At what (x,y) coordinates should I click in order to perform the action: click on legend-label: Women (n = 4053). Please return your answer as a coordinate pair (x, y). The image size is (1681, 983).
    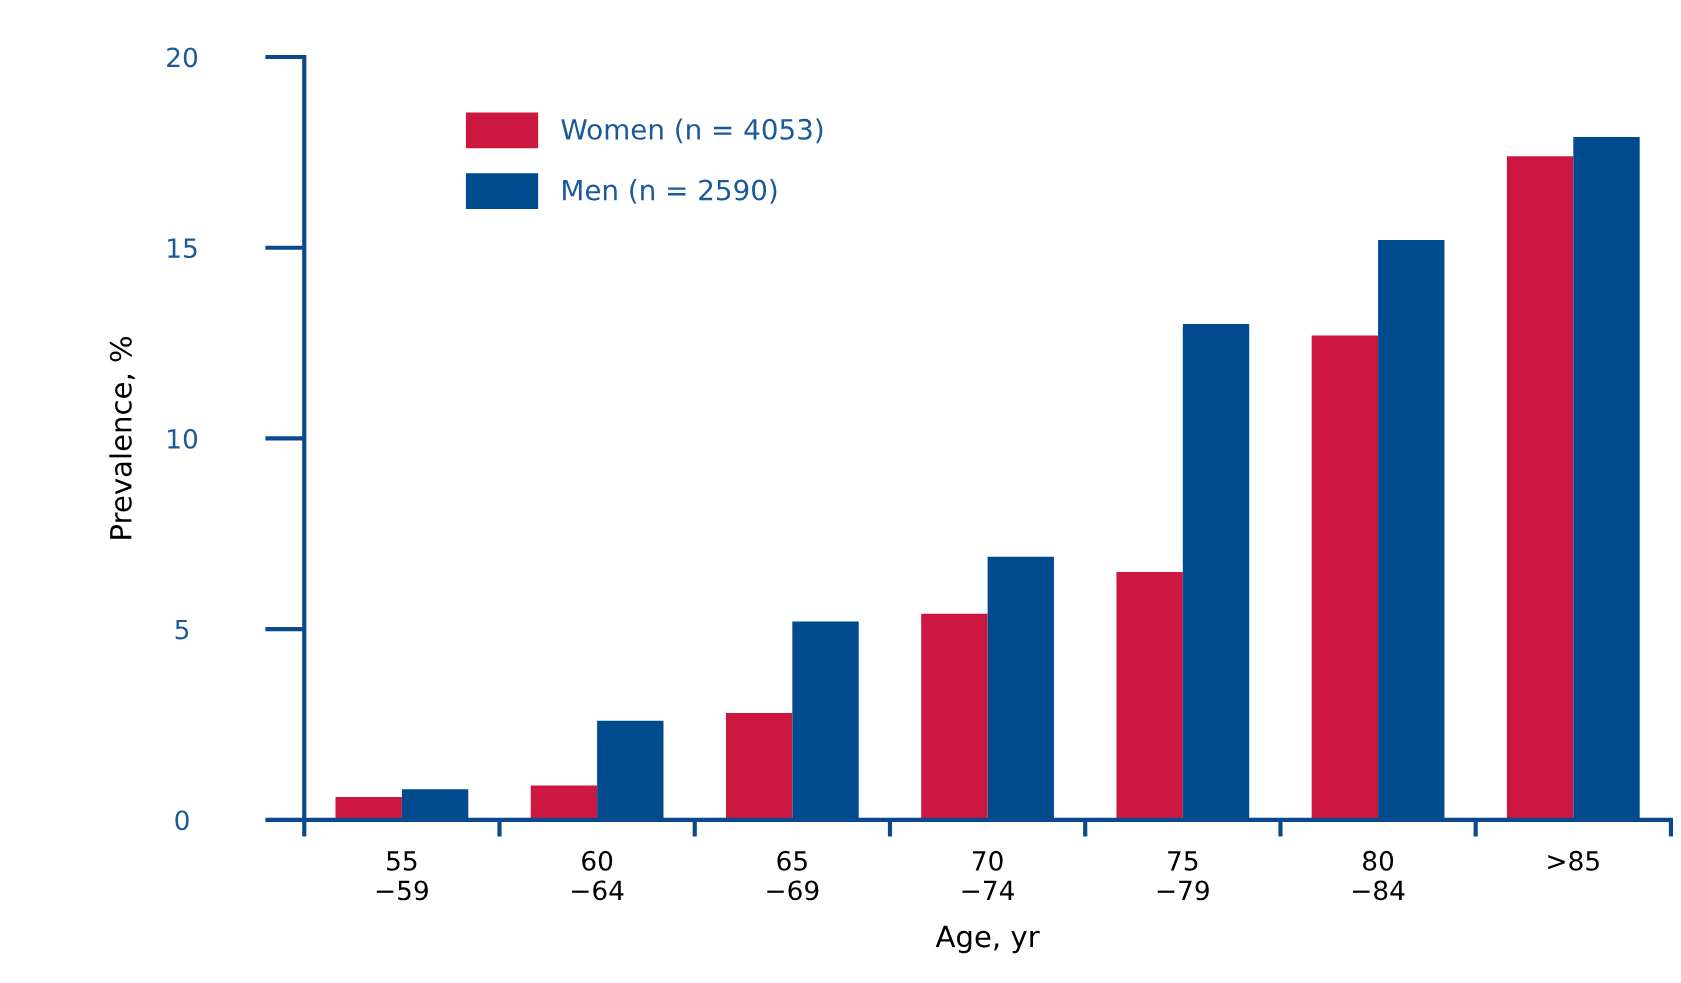
    Looking at the image, I should click on (692, 131).